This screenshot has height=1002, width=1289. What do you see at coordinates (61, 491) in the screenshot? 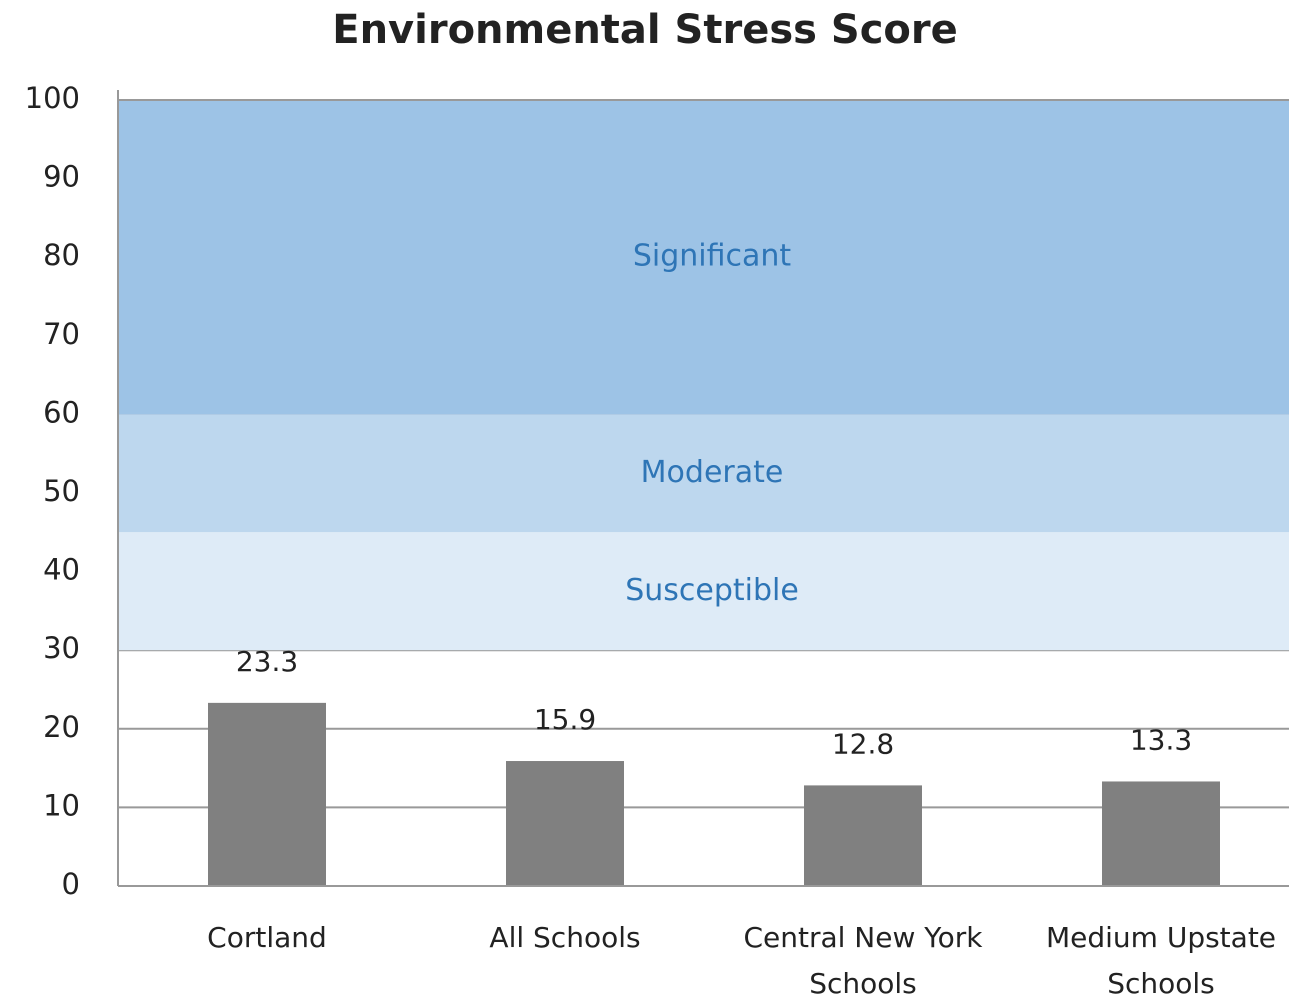
I see `y-tick-label: 50` at bounding box center [61, 491].